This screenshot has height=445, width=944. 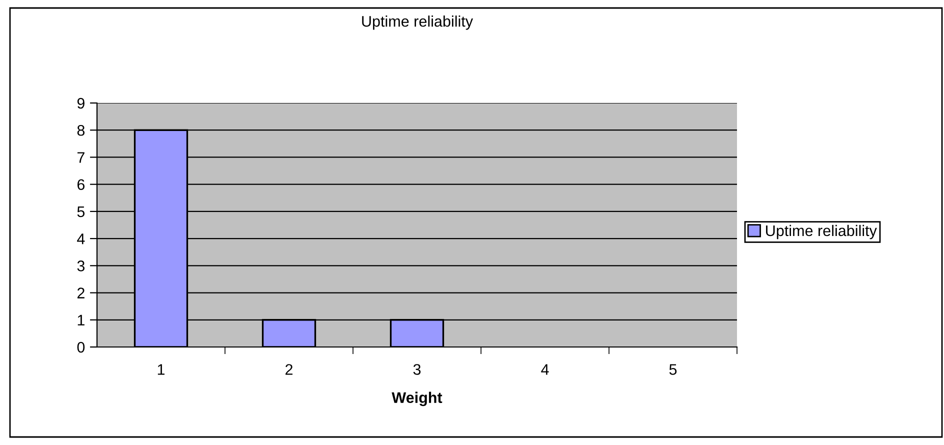 I want to click on y-tick-label: 2, so click(x=80, y=293).